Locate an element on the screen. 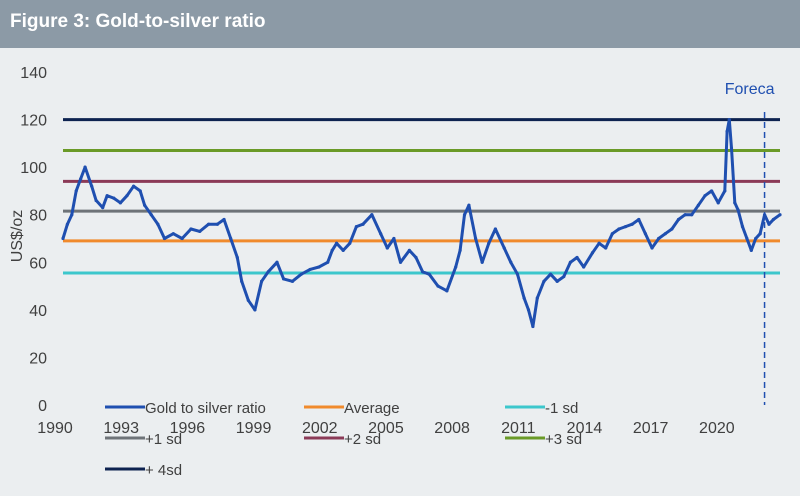 The width and height of the screenshot is (800, 496). x-tick-label: 1993 is located at coordinates (121, 428).